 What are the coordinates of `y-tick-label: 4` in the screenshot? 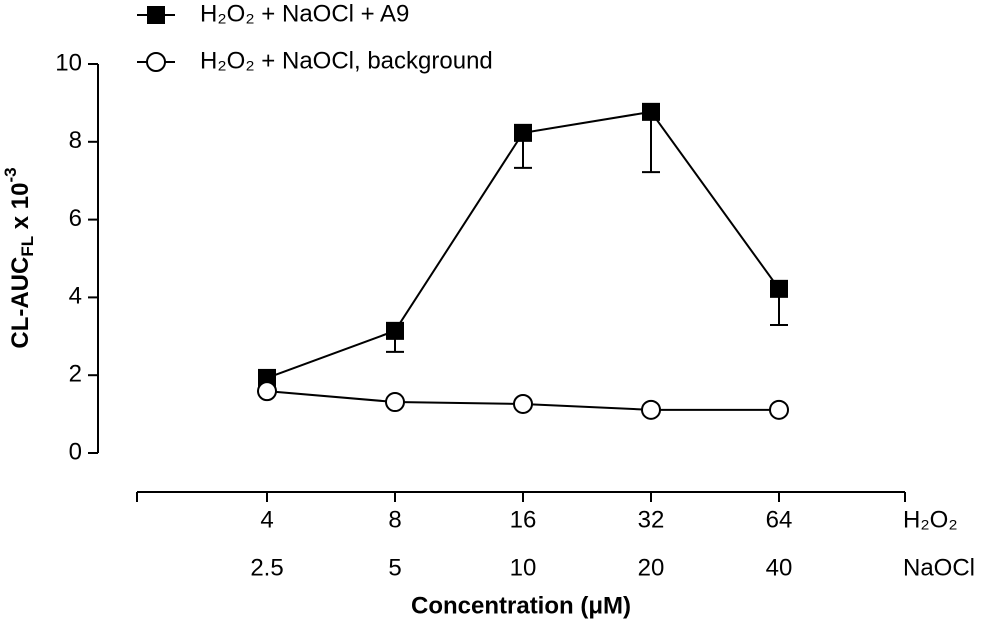 It's located at (75, 296).